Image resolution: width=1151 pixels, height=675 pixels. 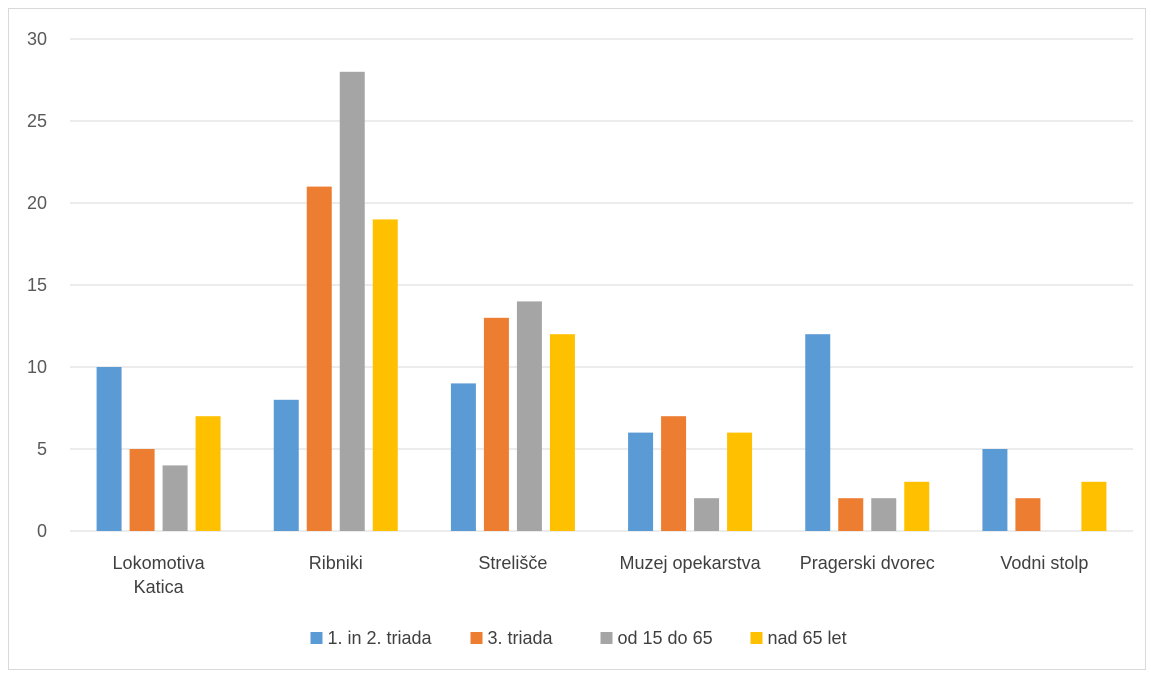 I want to click on y-tick-label: 30, so click(x=37, y=39).